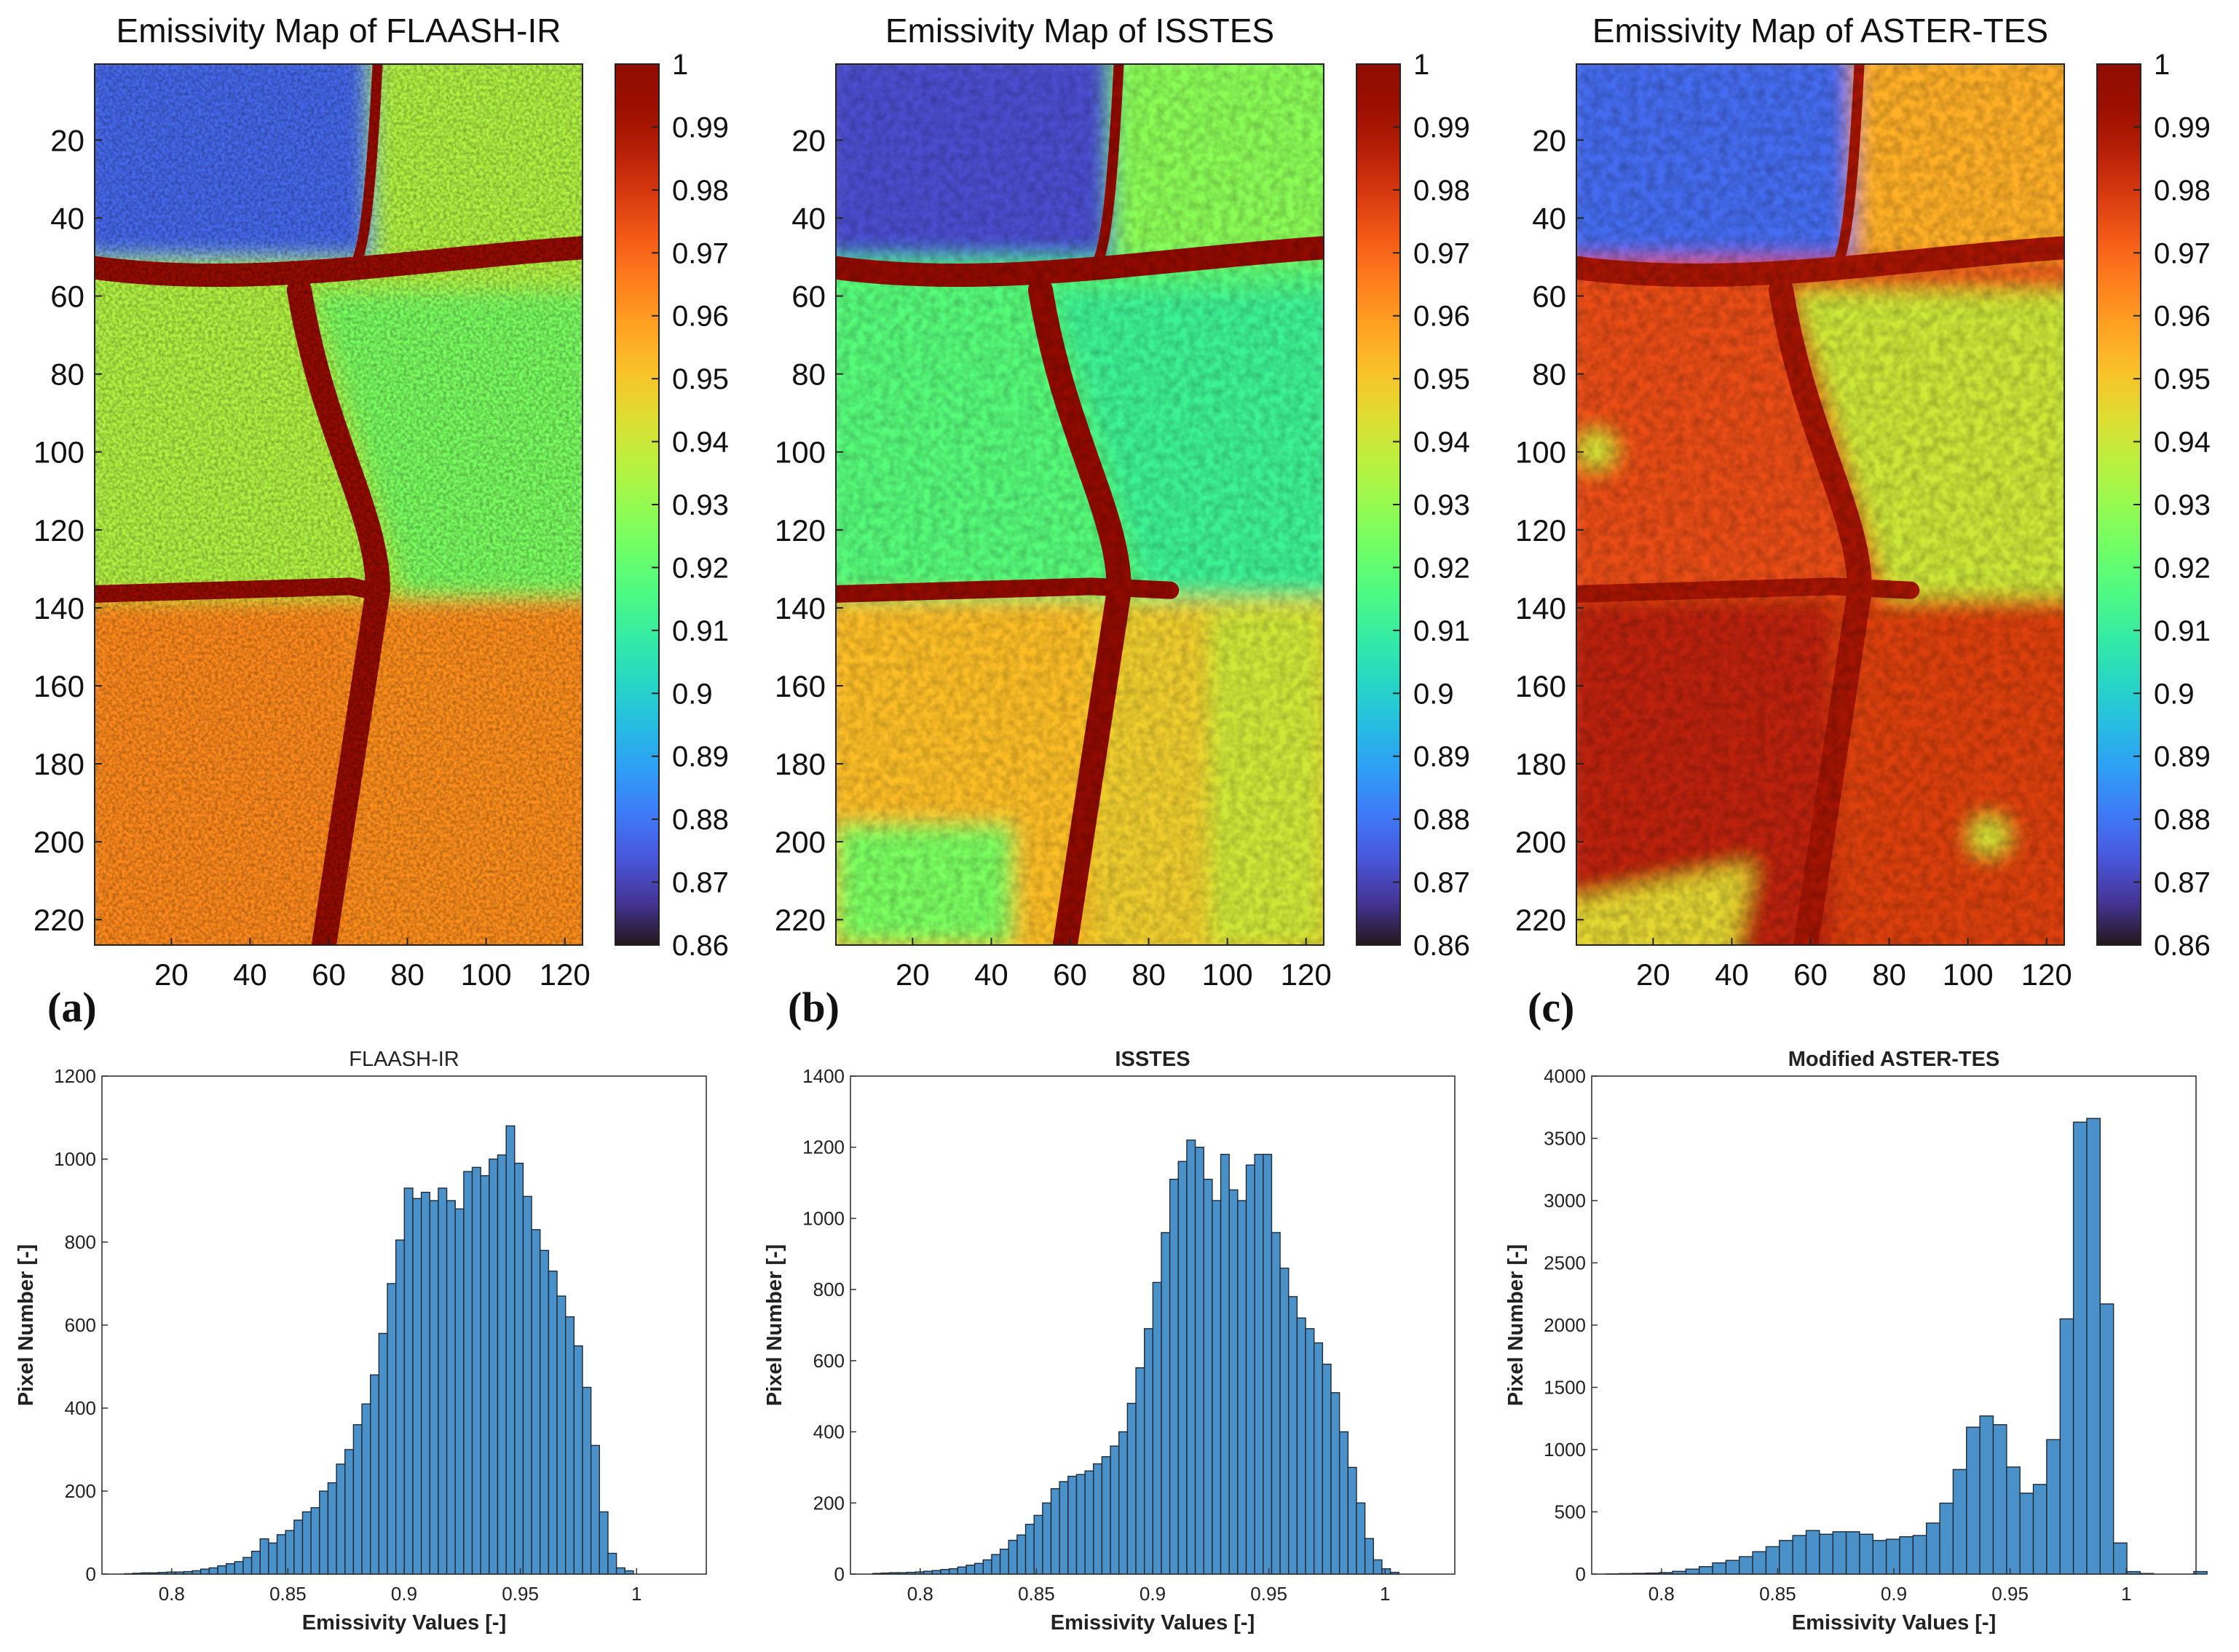 This screenshot has width=2239, height=1652. I want to click on map-x-tick-label: 100, so click(1968, 974).